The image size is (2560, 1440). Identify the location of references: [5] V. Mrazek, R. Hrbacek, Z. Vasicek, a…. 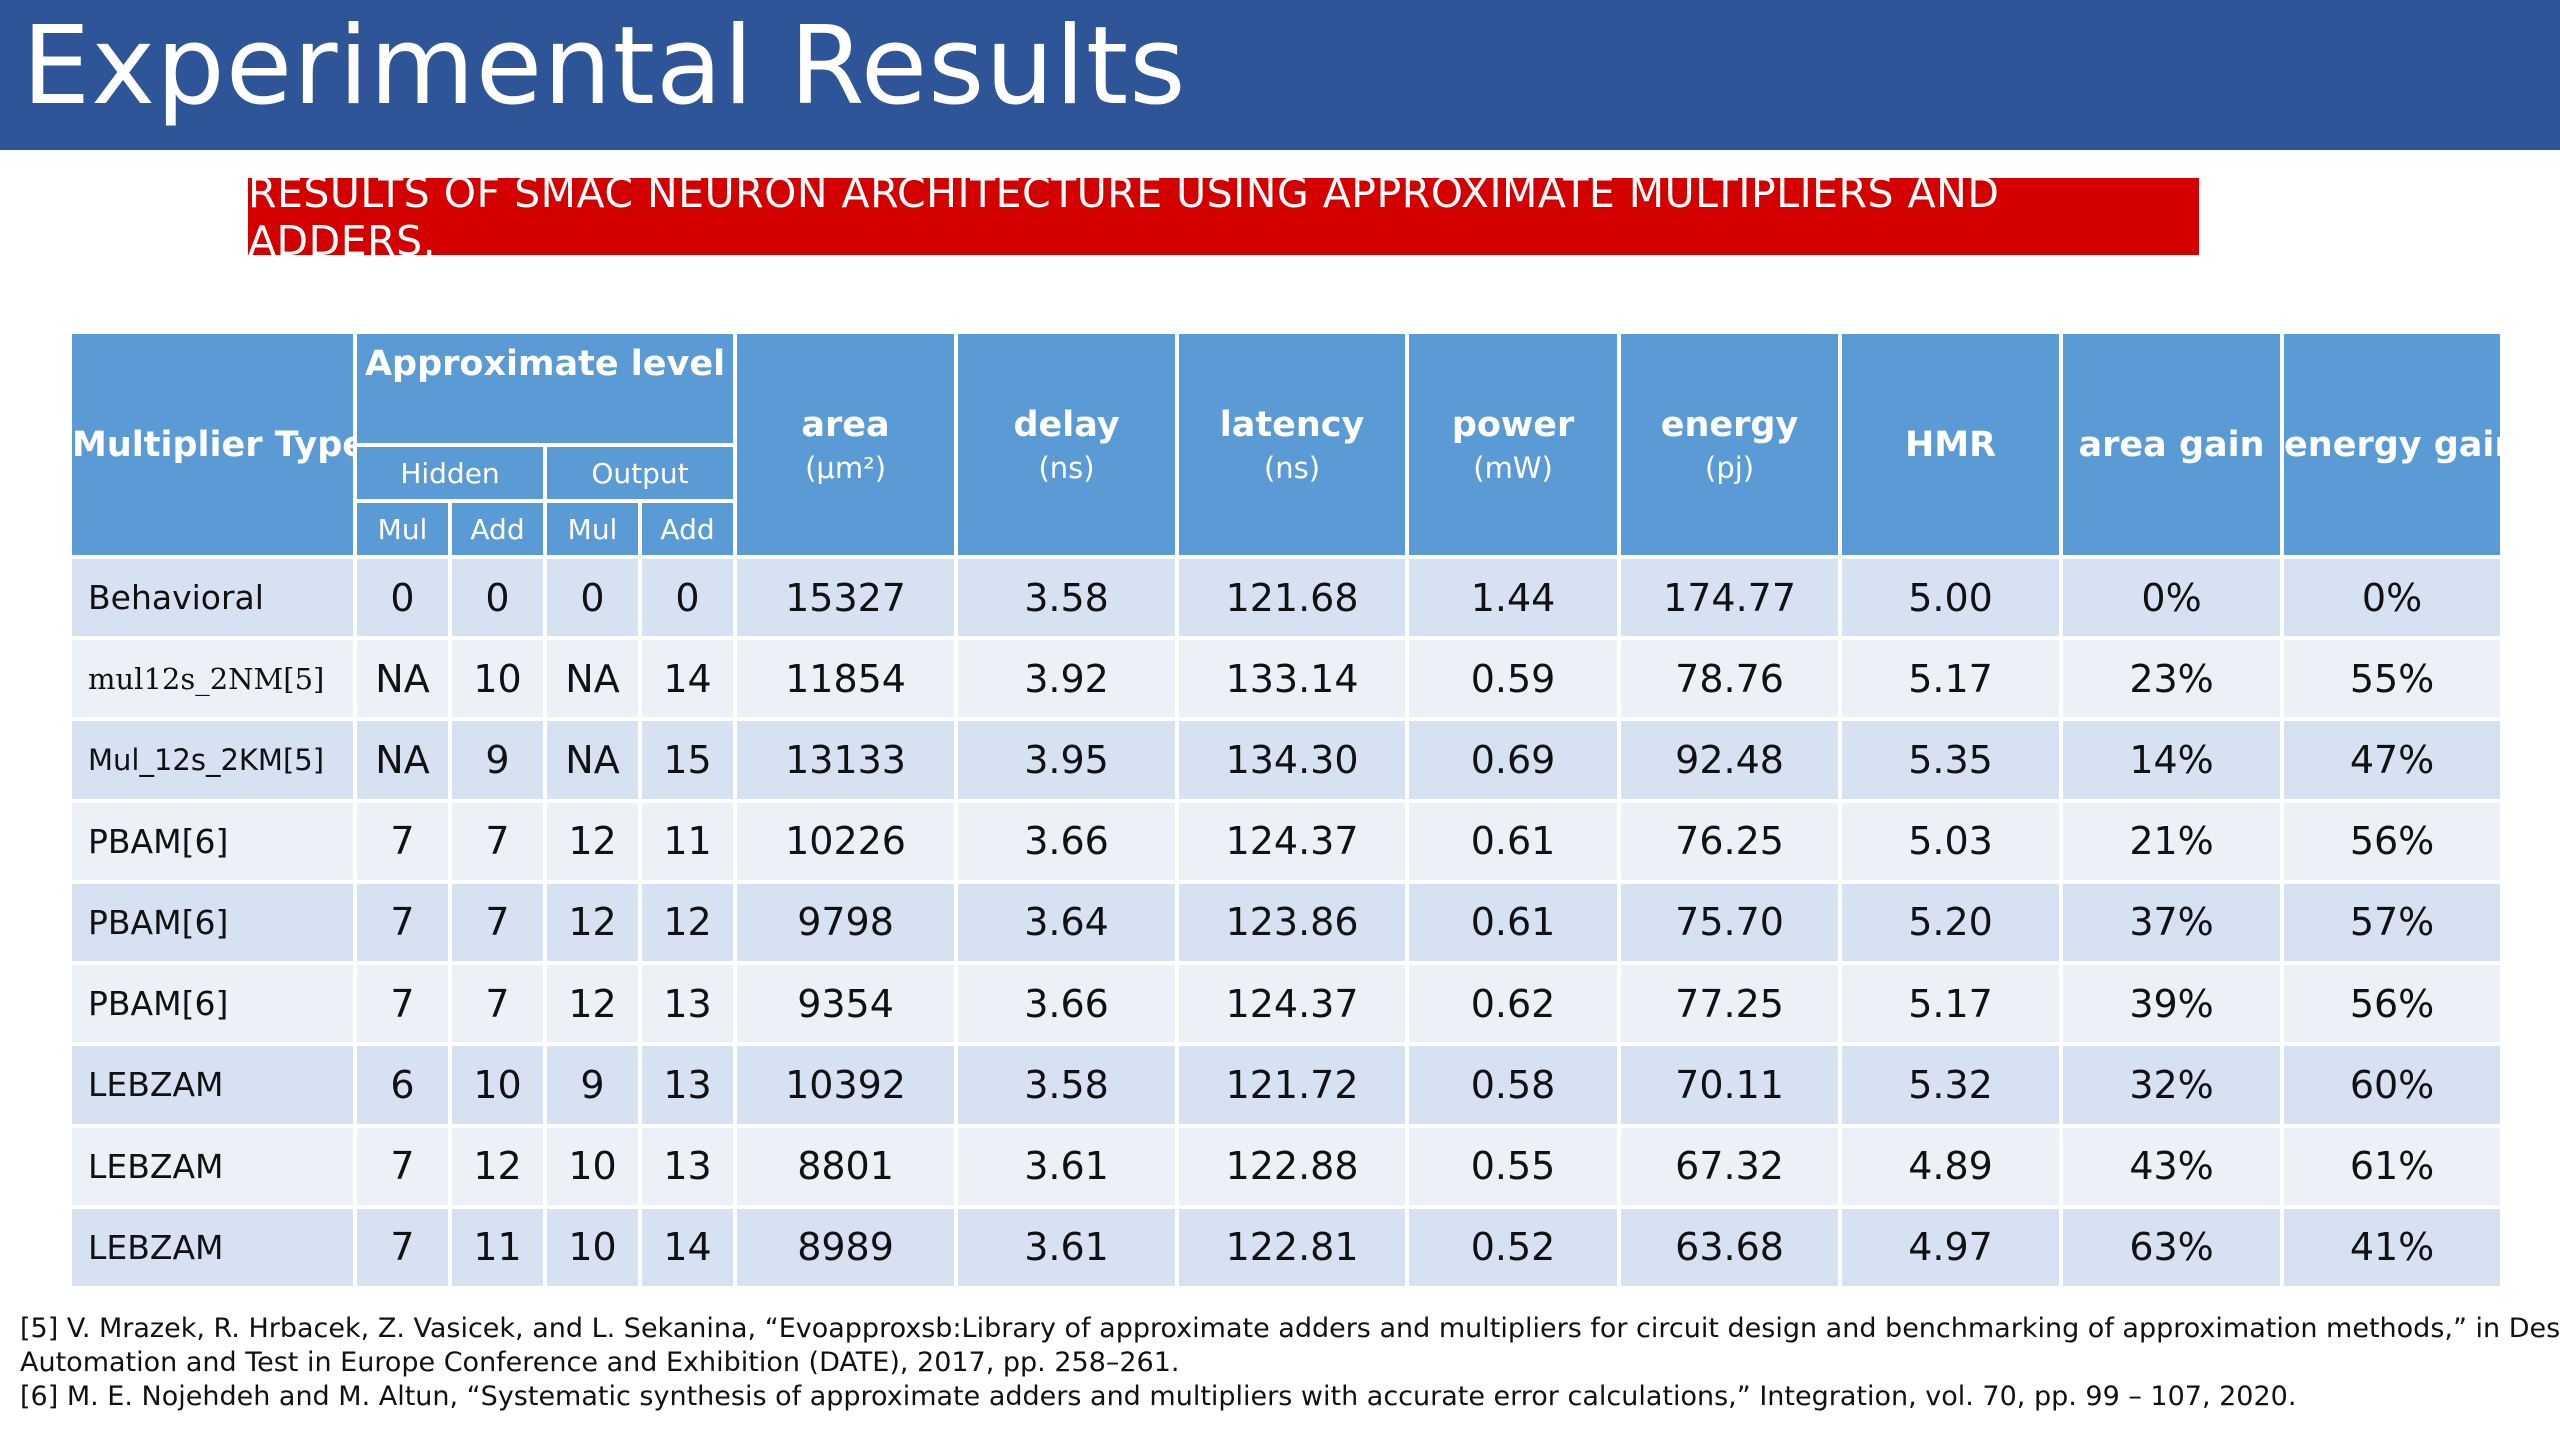
(1290, 1363).